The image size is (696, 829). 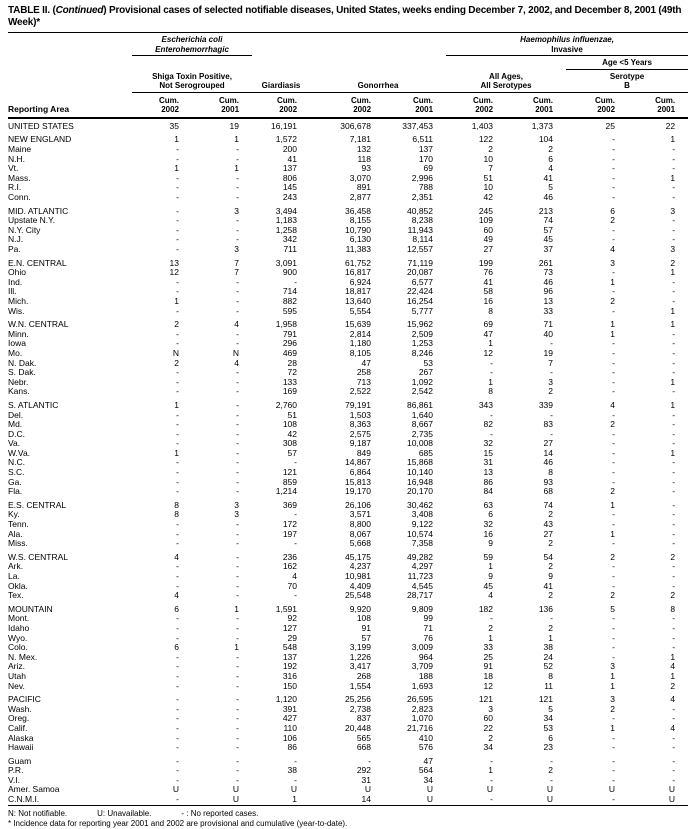 I want to click on value-cell: 10,574, so click(x=420, y=533).